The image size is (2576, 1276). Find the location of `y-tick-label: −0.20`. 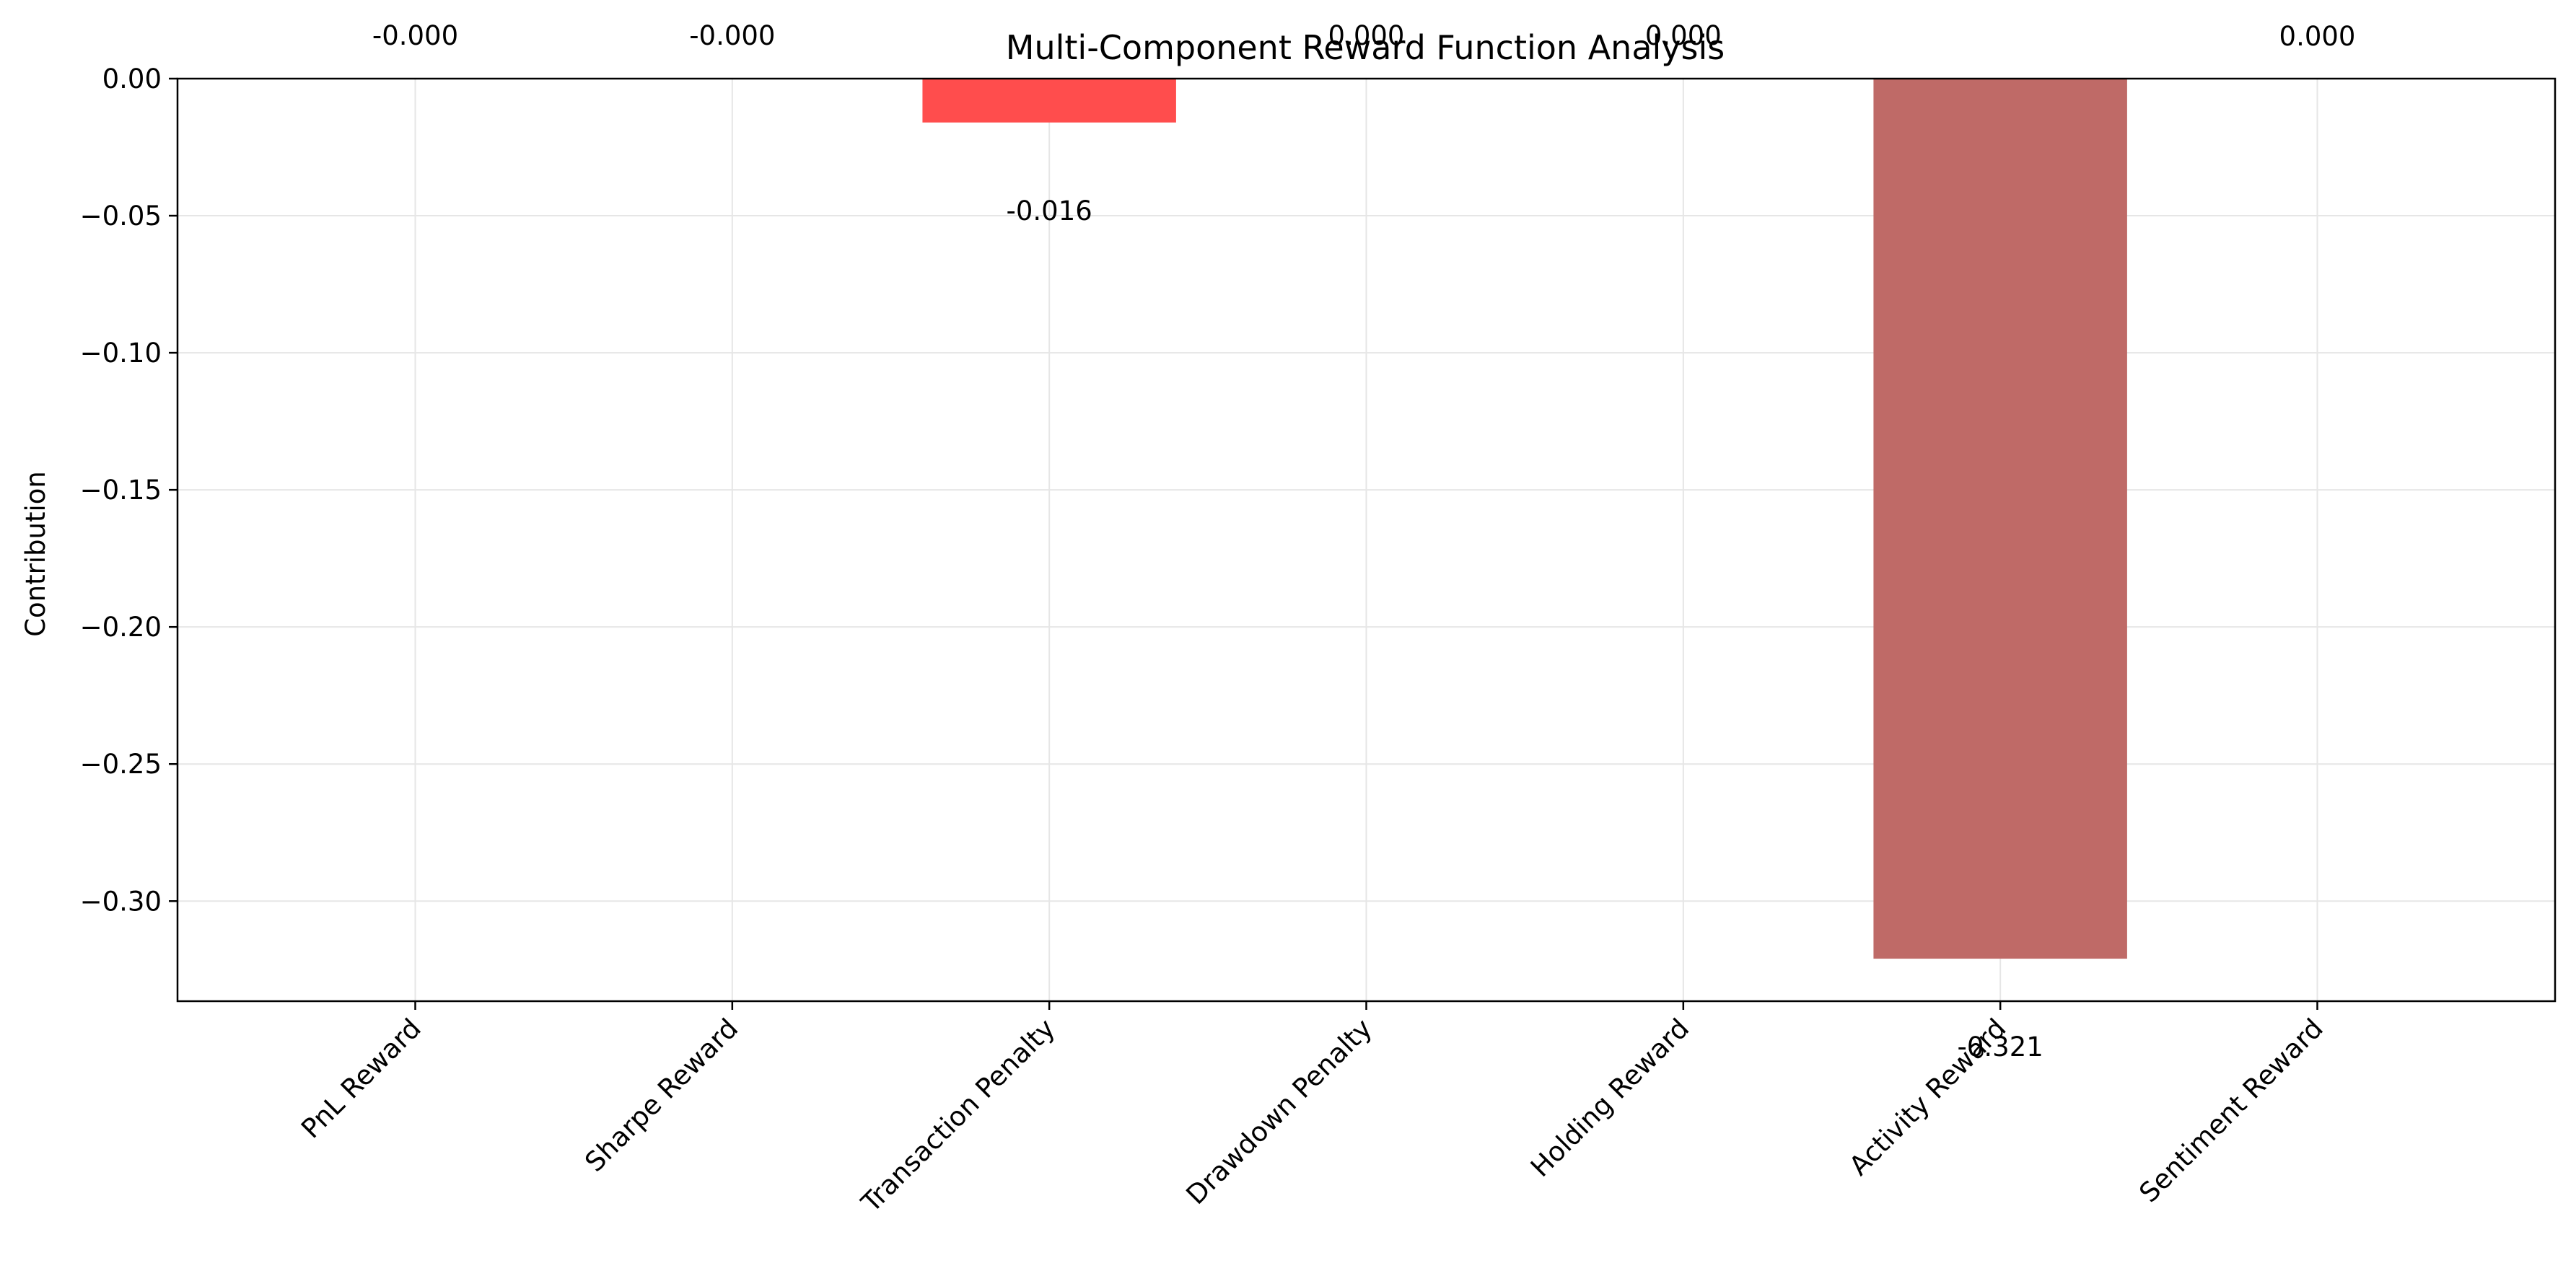

y-tick-label: −0.20 is located at coordinates (121, 628).